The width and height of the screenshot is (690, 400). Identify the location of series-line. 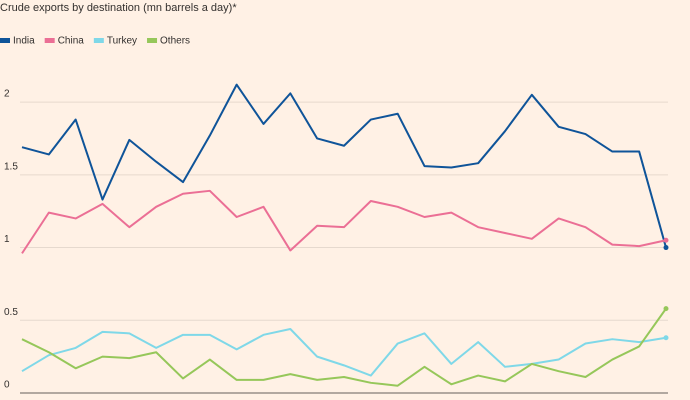
(344, 352).